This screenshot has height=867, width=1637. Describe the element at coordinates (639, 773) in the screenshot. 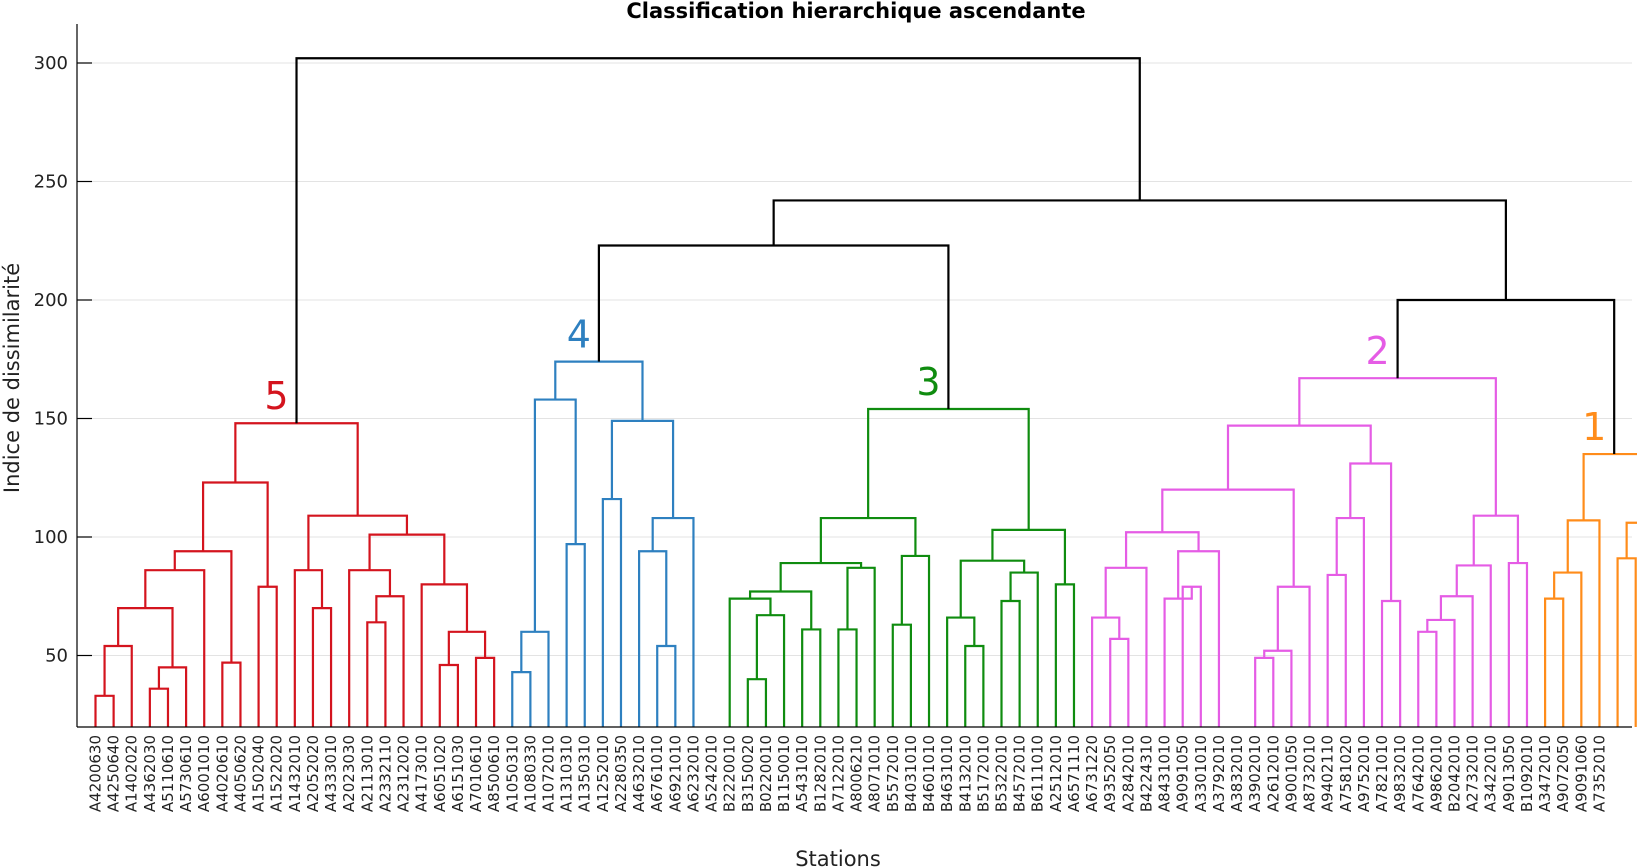

I see `leaf-label: A4632010` at that location.